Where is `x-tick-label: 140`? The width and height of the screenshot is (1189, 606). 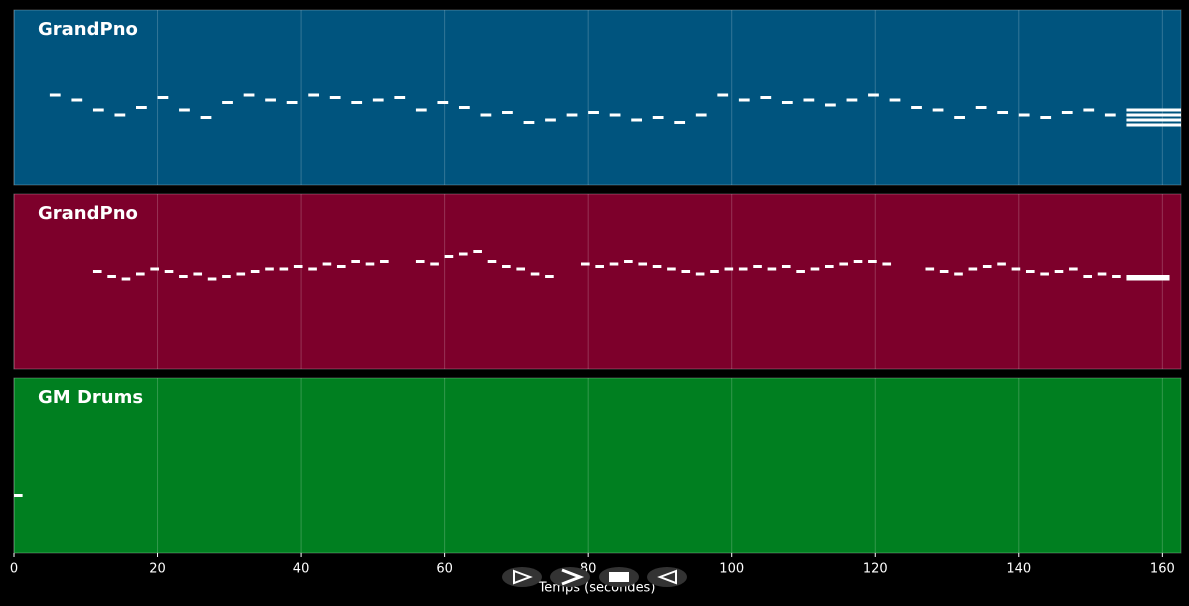 x-tick-label: 140 is located at coordinates (1018, 569).